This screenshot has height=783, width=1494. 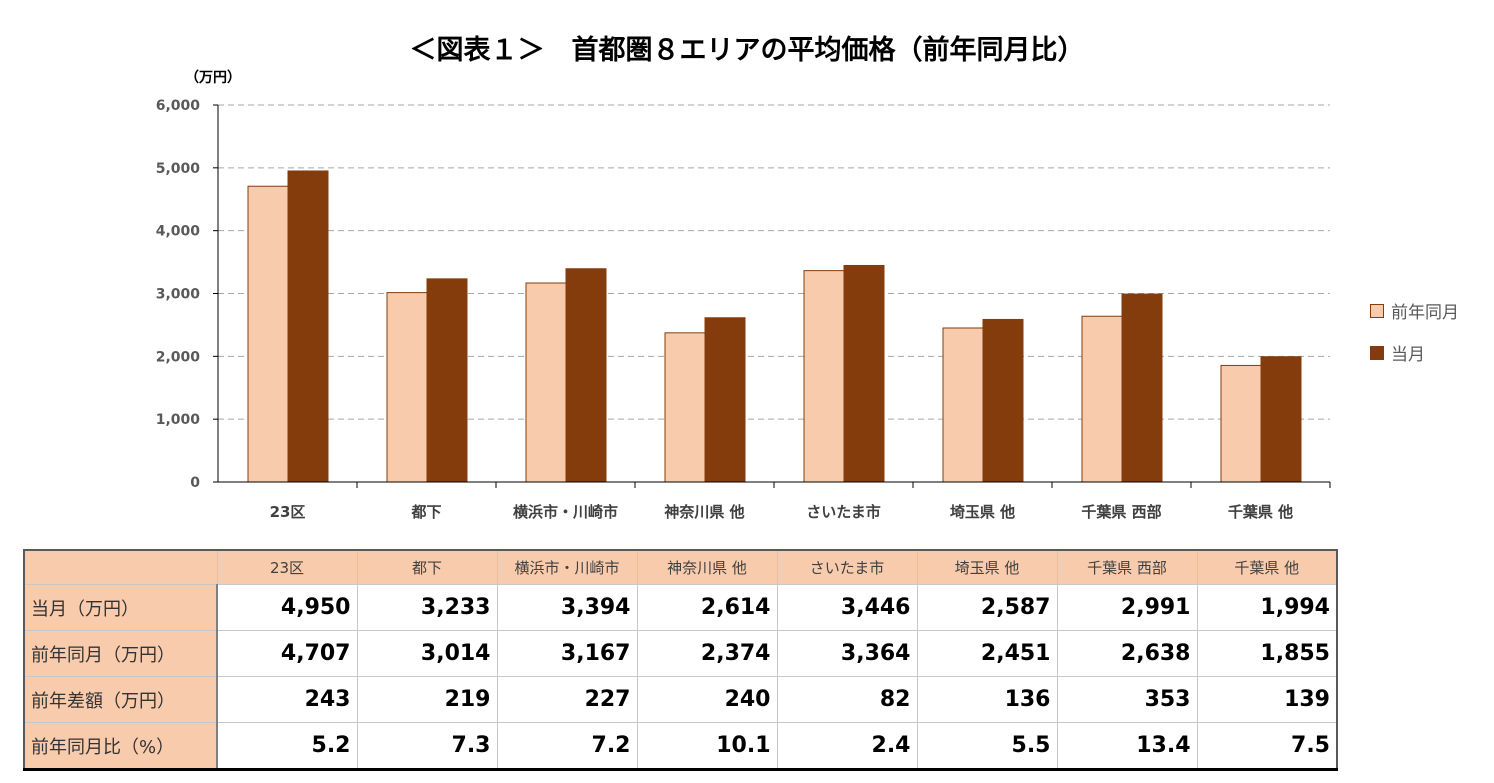 I want to click on y-tick-label: 0, so click(x=195, y=483).